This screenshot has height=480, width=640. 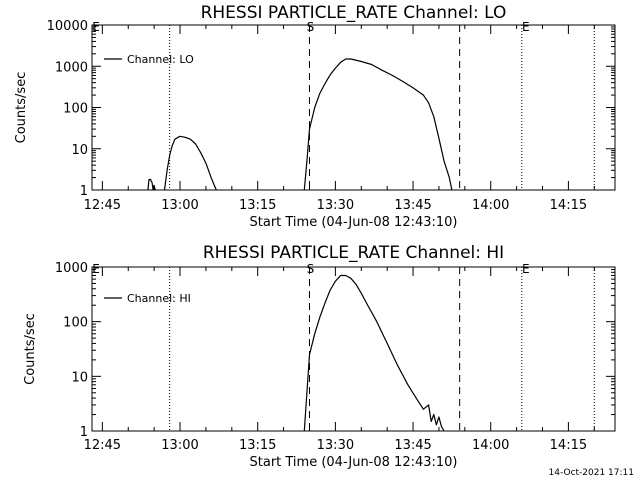 What do you see at coordinates (159, 298) in the screenshot?
I see `legend-label: Channel: HI` at bounding box center [159, 298].